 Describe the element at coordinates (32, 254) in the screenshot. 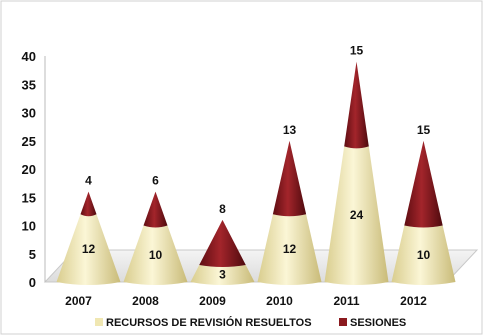

I see `y-tick-label: 5` at that location.